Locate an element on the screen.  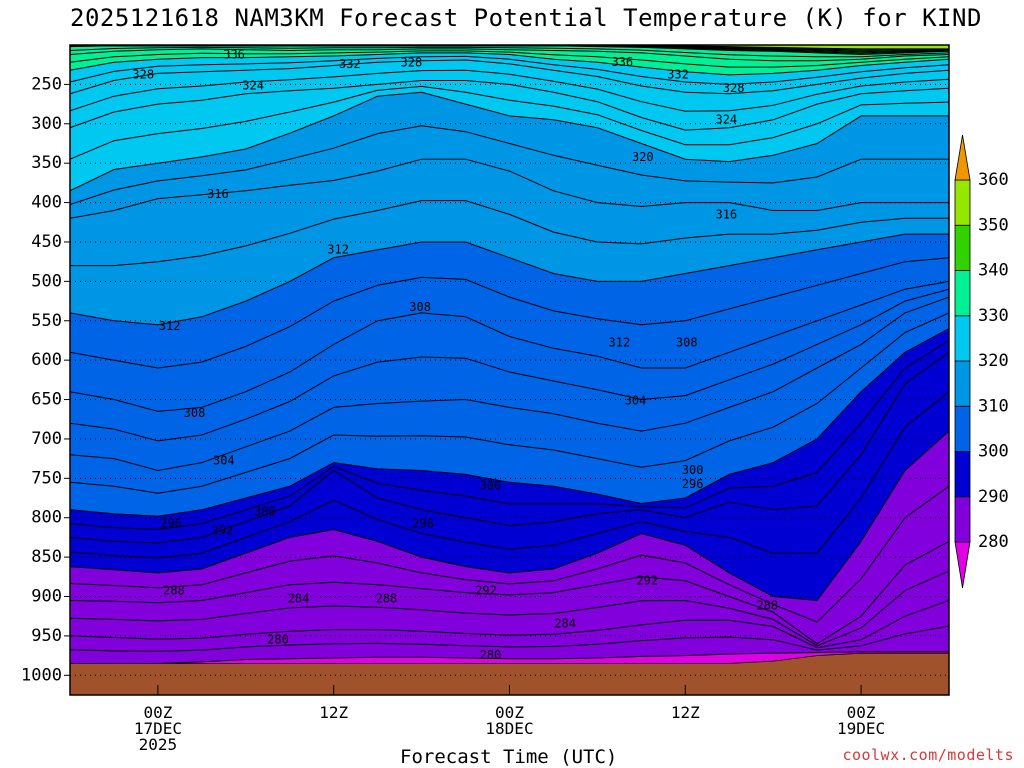
y-tick-label-400: 400 is located at coordinates (46, 203).